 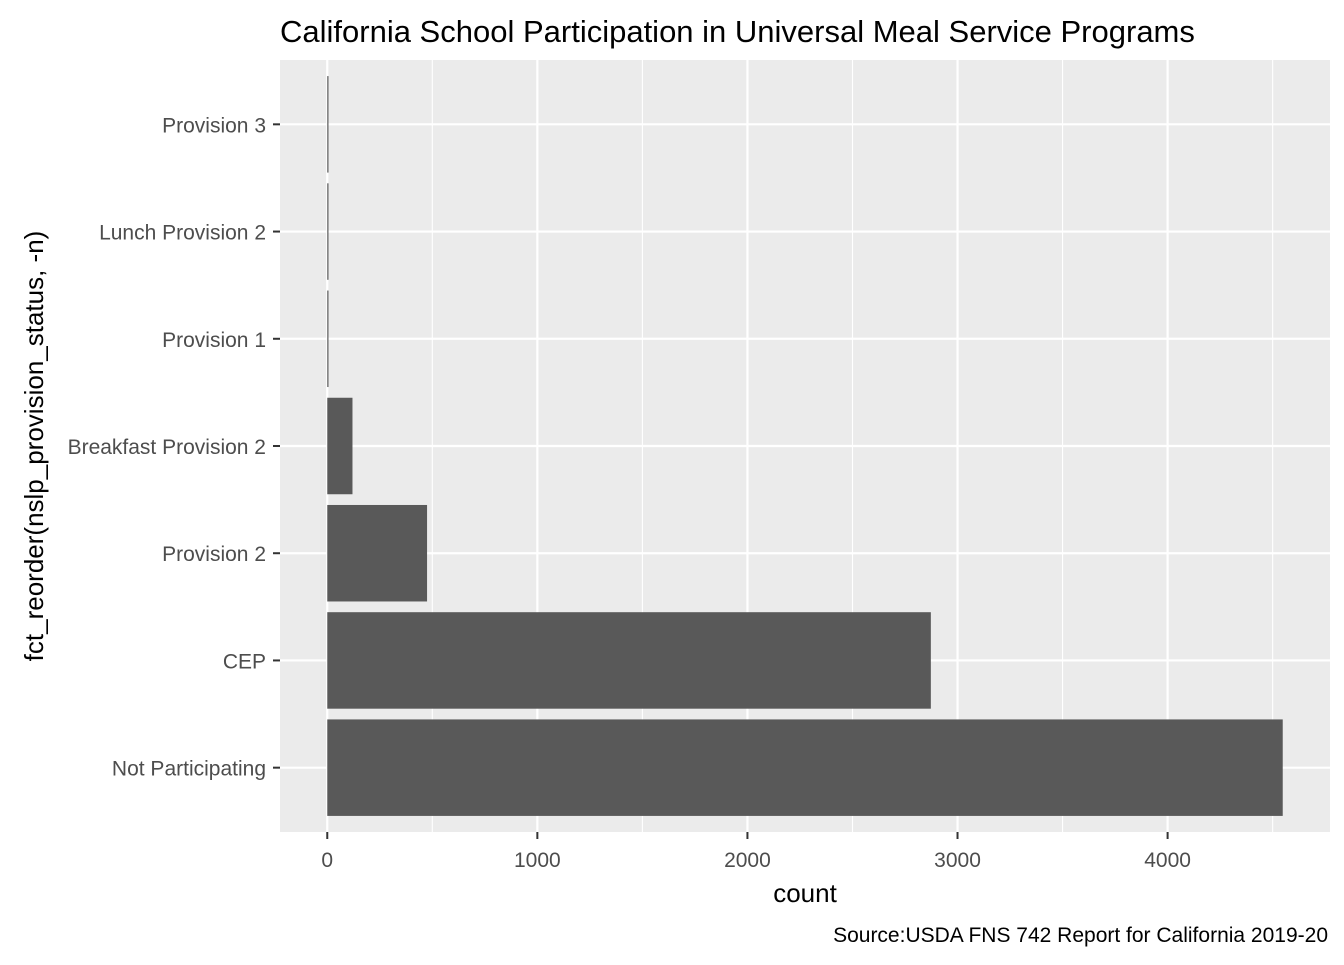 What do you see at coordinates (1167, 860) in the screenshot?
I see `x-tick-label: 4000` at bounding box center [1167, 860].